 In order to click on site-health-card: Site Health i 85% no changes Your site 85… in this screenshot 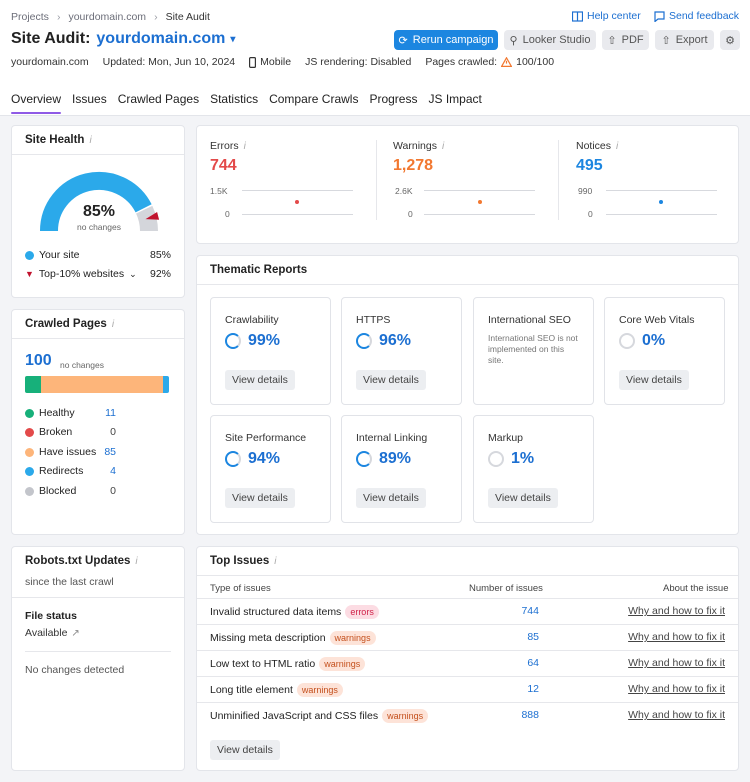, I will do `click(98, 211)`.